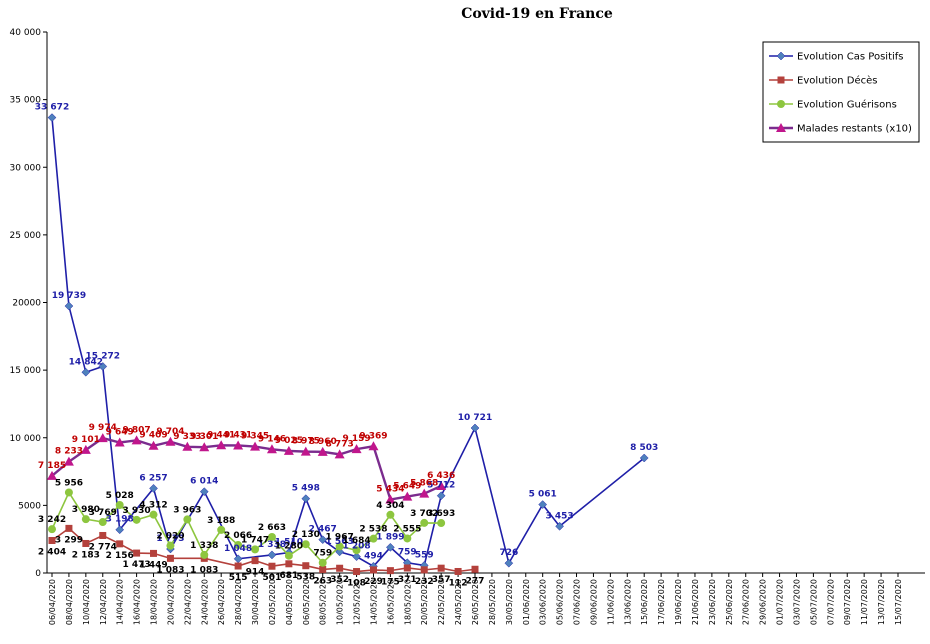  What do you see at coordinates (255, 573) in the screenshot?
I see `data-label: 914` at bounding box center [255, 573].